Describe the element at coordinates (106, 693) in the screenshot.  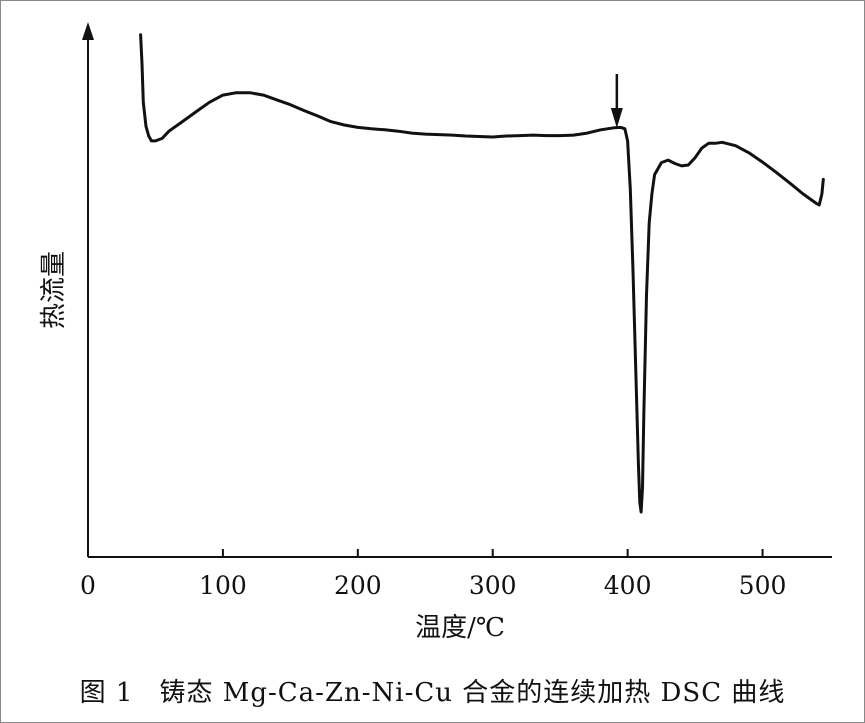
I see `caption-number: 图 1` at that location.